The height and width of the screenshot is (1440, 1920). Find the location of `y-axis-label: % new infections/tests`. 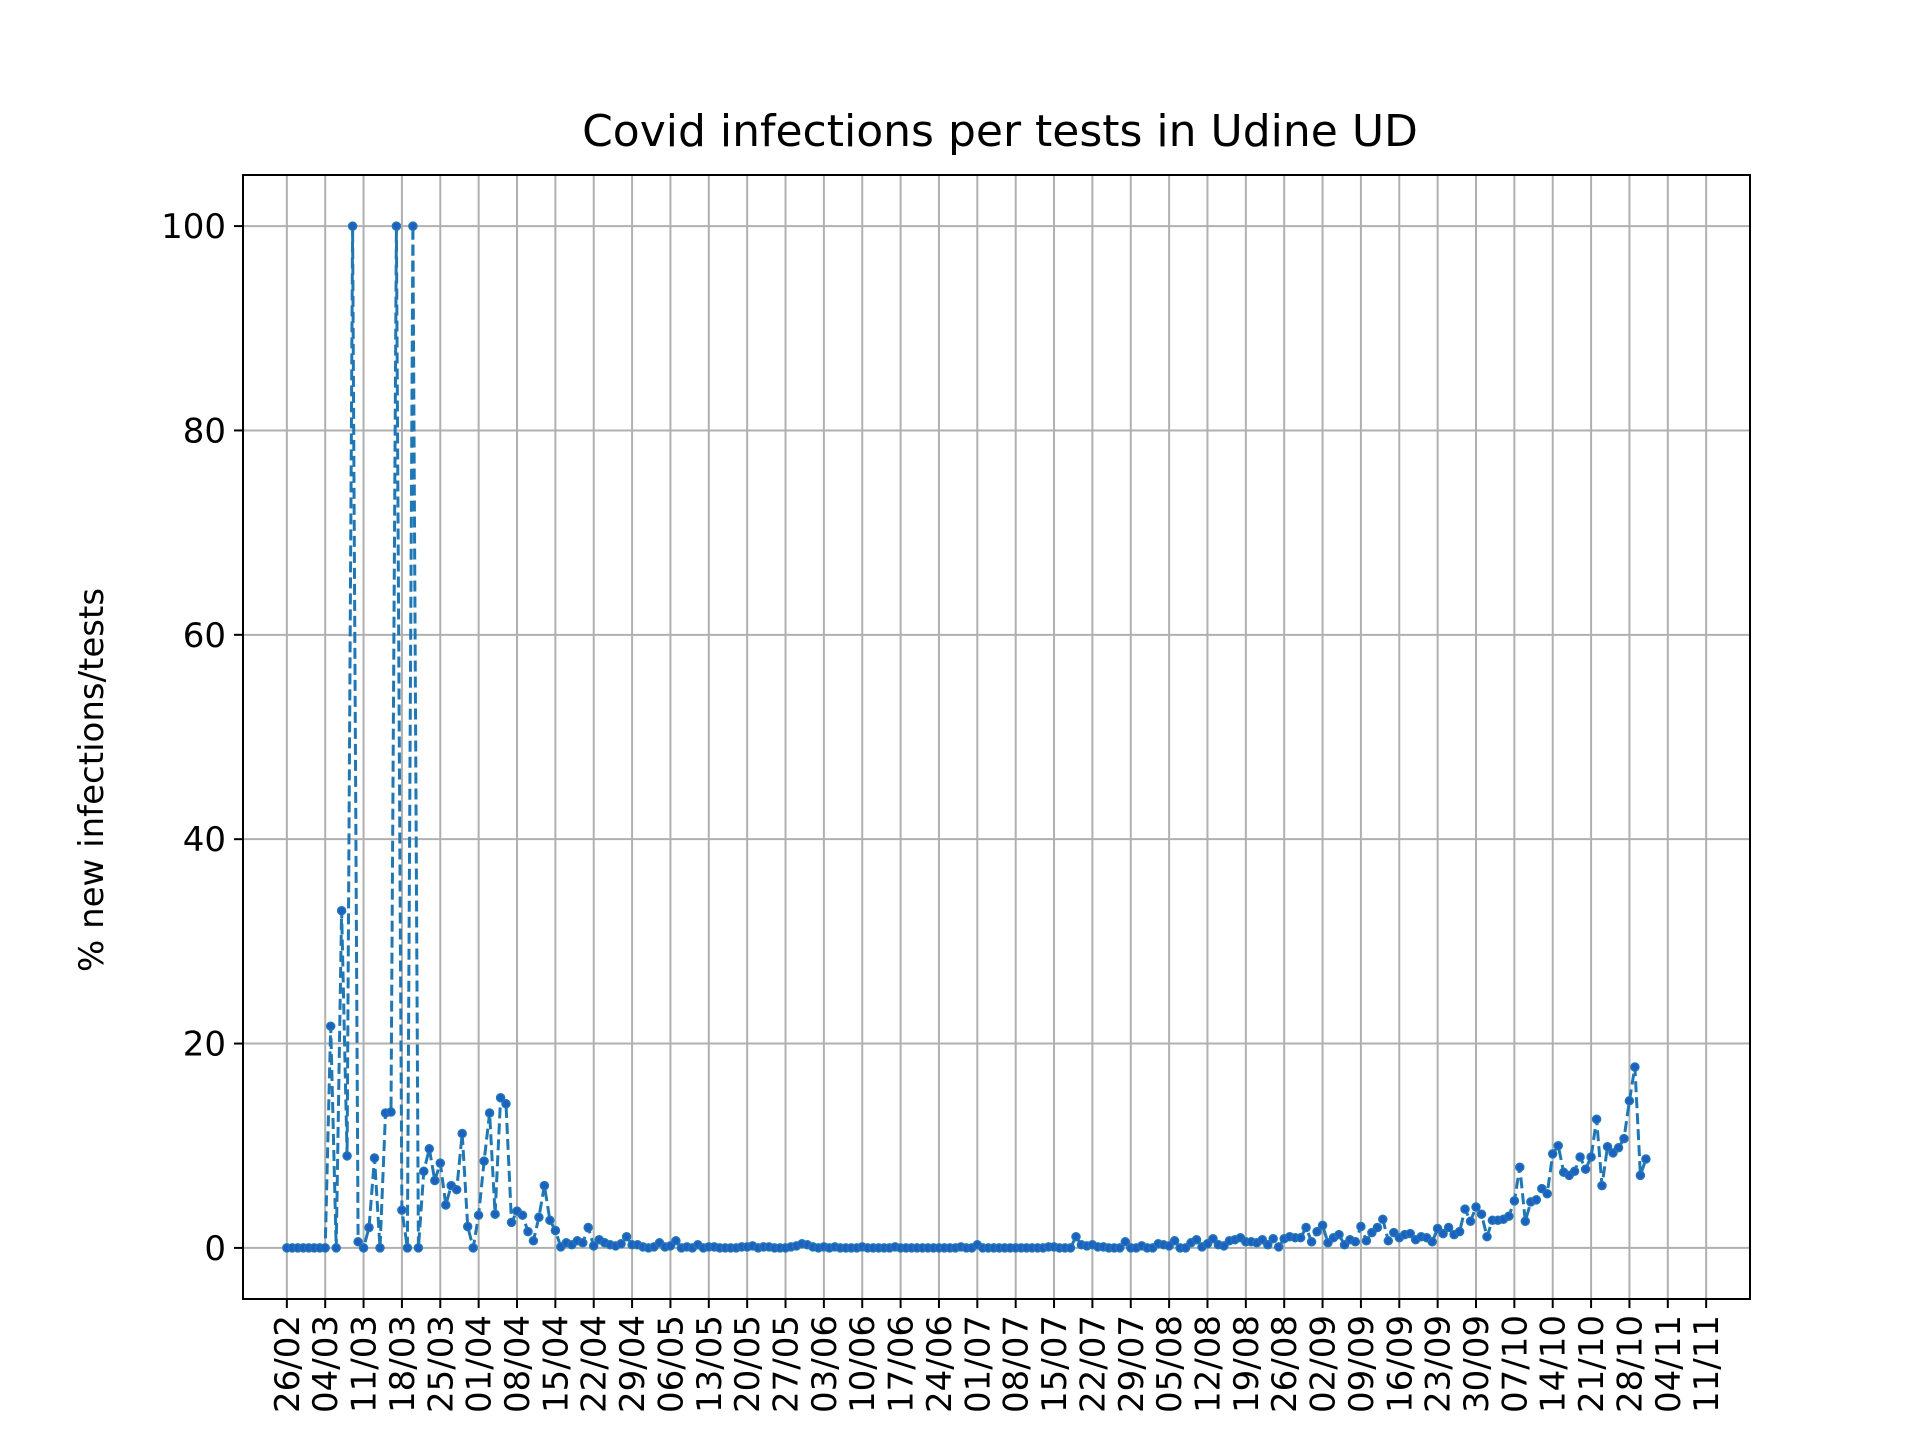

y-axis-label: % new infections/tests is located at coordinates (92, 780).